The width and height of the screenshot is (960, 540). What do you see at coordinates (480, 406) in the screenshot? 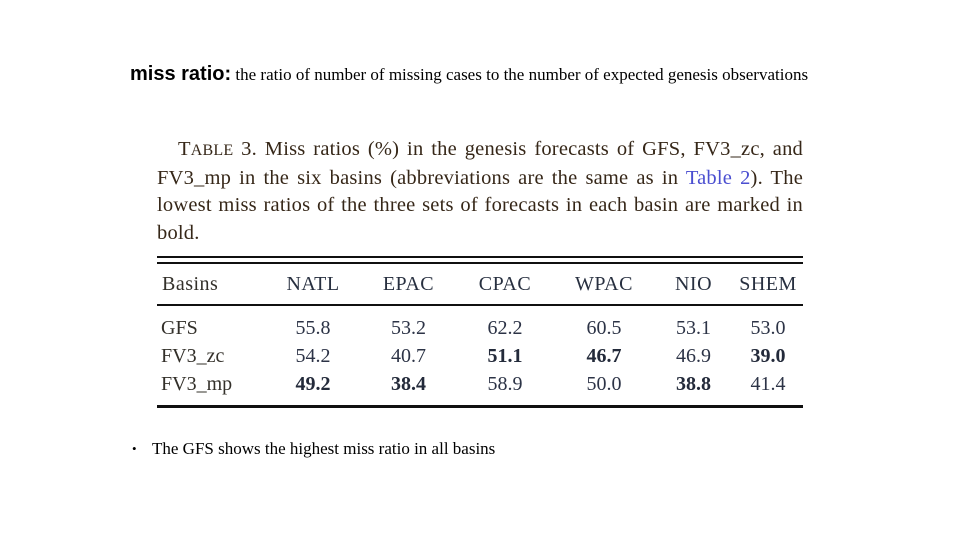
I see `table-bottom-rule` at bounding box center [480, 406].